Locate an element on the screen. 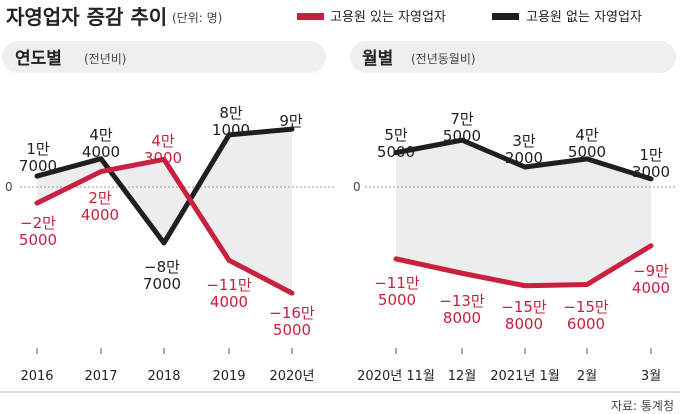 This screenshot has width=680, height=414. monthly-data-label-with-employees: −13만 8000 is located at coordinates (462, 309).